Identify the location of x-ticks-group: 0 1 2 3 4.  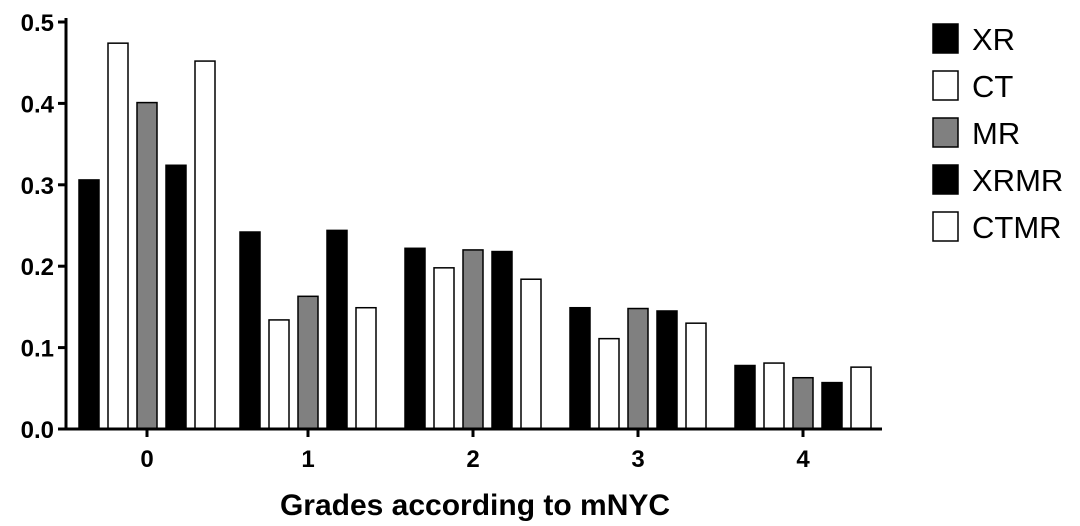
(475, 451).